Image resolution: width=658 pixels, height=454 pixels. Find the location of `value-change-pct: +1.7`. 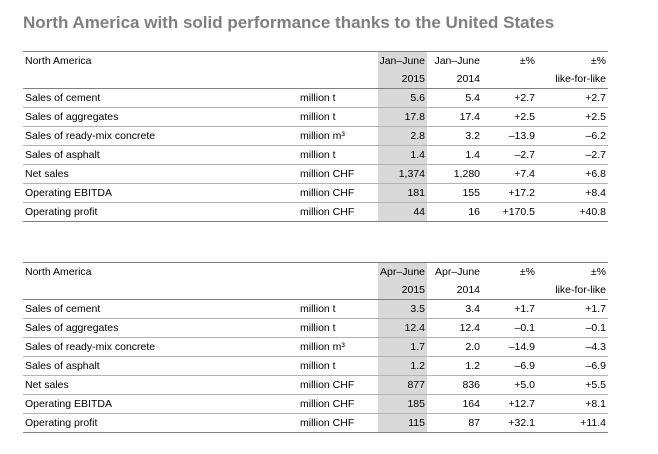

value-change-pct: +1.7 is located at coordinates (509, 309).